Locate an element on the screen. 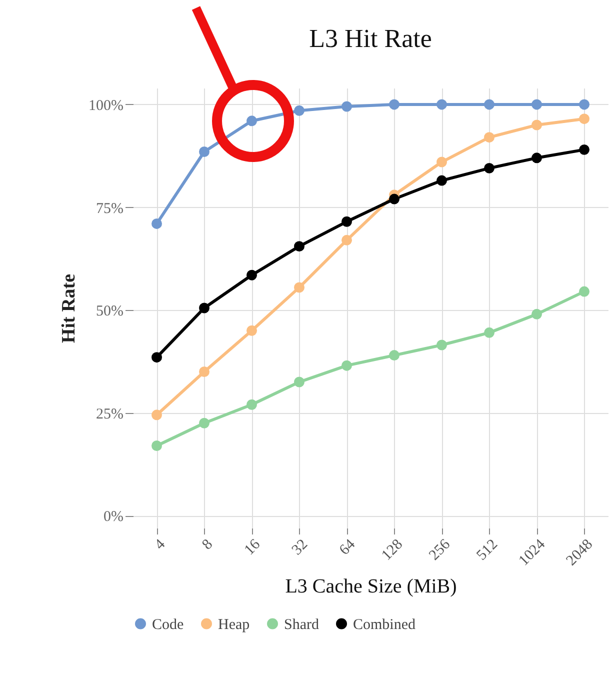  x-tick-label: 8 is located at coordinates (207, 545).